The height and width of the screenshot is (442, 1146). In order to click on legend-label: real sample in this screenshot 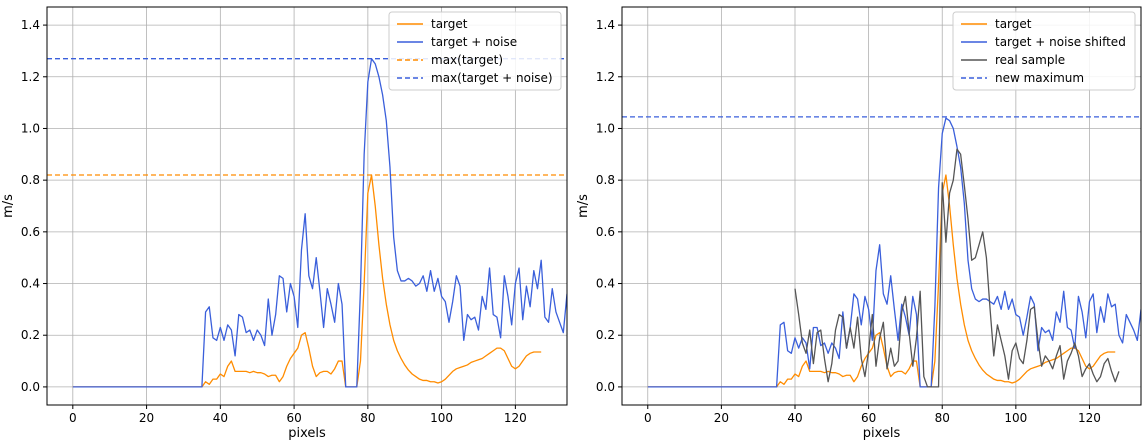, I will do `click(1030, 60)`.